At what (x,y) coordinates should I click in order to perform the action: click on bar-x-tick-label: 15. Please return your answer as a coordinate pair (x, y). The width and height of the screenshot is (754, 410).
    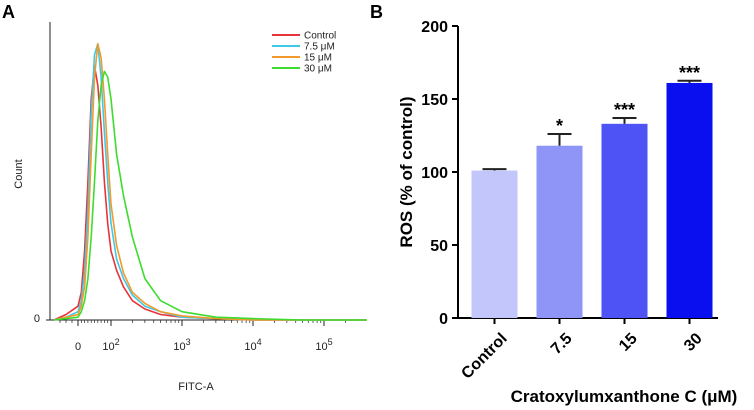
    Looking at the image, I should click on (628, 342).